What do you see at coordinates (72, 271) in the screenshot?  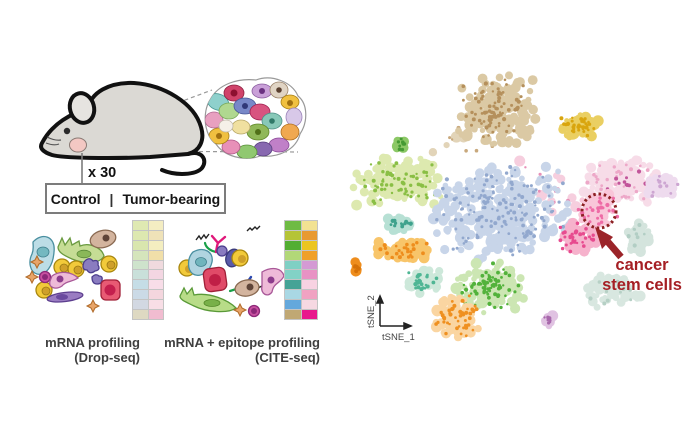 I see `dropseq-cells-illustration` at bounding box center [72, 271].